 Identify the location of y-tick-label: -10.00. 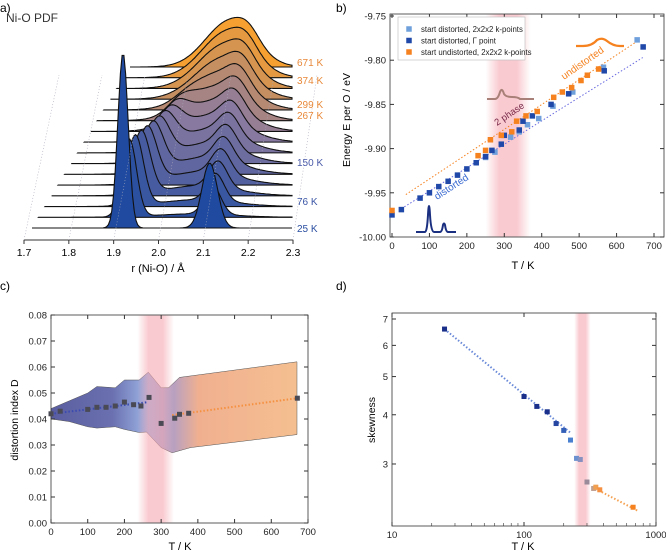
(372, 238).